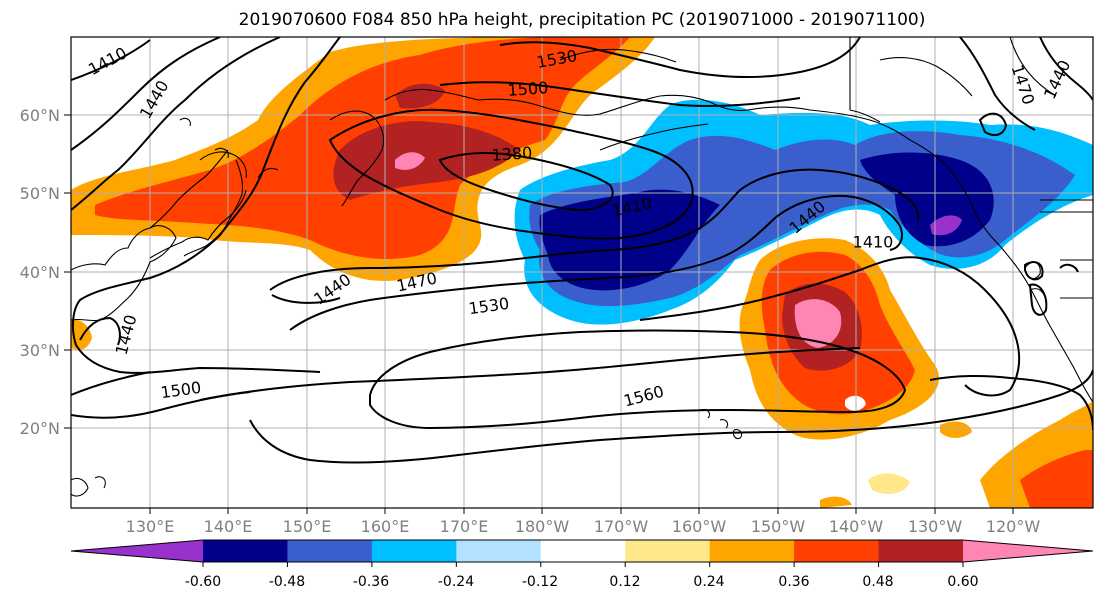 This screenshot has width=1105, height=601. What do you see at coordinates (1028, 551) in the screenshot?
I see `colorbar-extend-high` at bounding box center [1028, 551].